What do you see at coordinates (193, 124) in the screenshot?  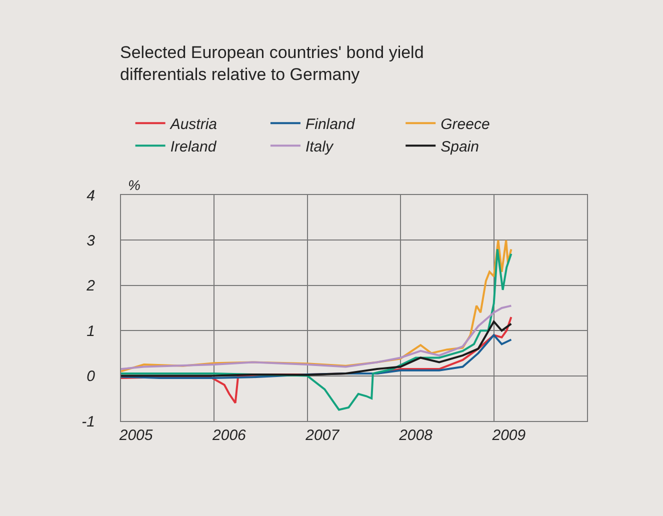 I see `legend-label: Austria` at bounding box center [193, 124].